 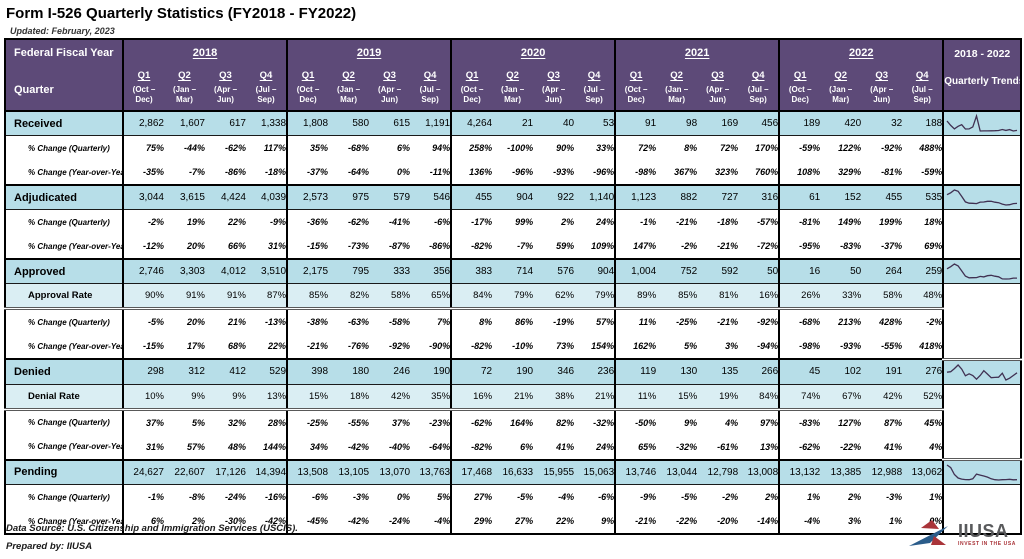 What do you see at coordinates (390, 197) in the screenshot?
I see `value-cell: 579` at bounding box center [390, 197].